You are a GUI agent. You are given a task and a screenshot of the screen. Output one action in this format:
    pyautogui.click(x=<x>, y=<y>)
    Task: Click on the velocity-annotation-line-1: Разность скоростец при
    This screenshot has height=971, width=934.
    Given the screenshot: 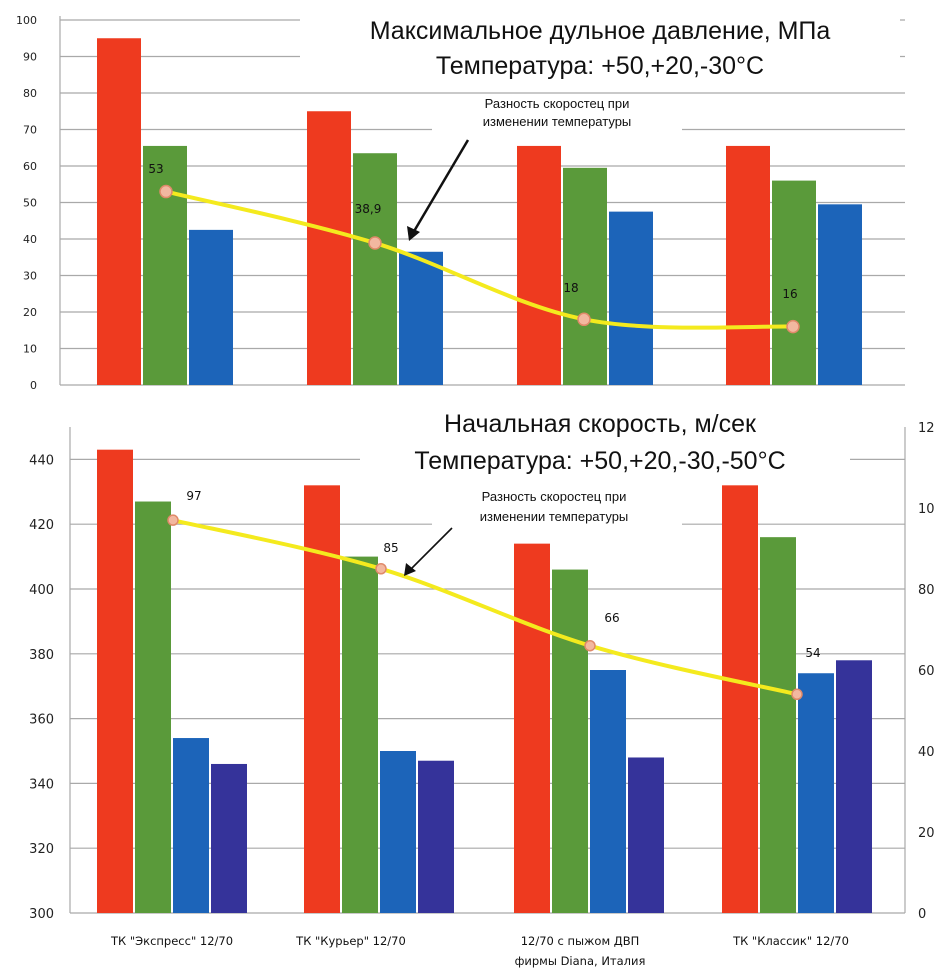 What is the action you would take?
    pyautogui.click(x=554, y=496)
    